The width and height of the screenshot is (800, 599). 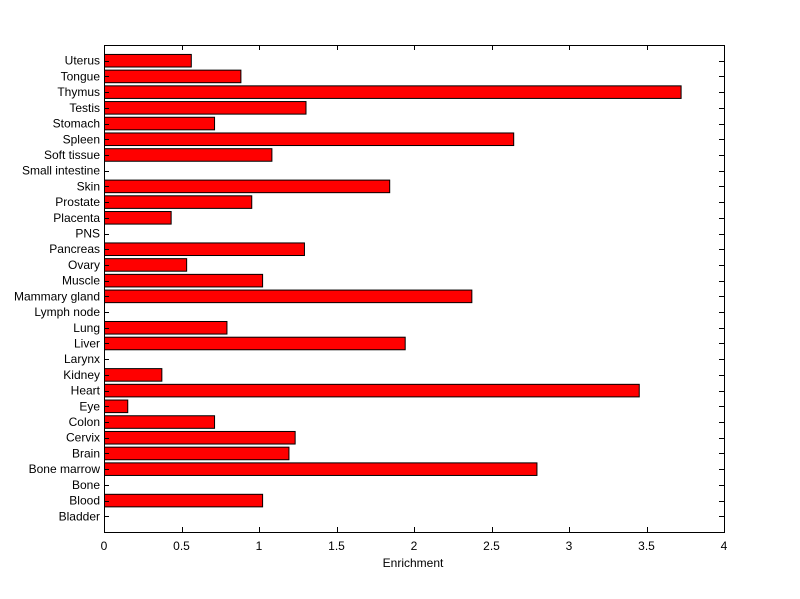 I want to click on y-tick-label: Colon, so click(x=84, y=422).